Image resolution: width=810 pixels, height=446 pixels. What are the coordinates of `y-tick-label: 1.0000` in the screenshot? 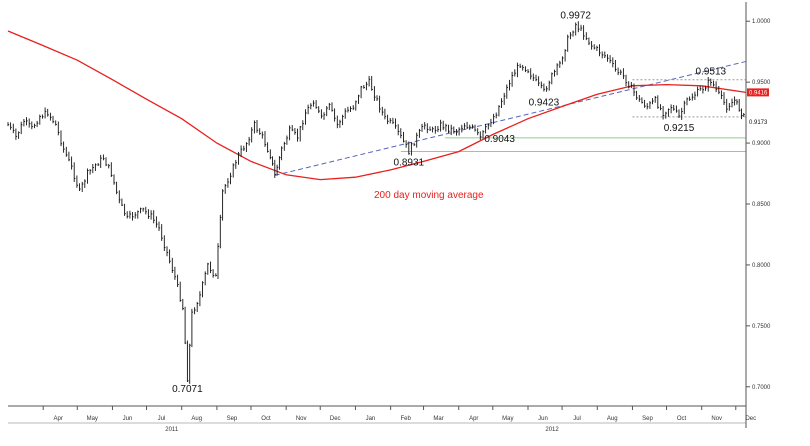 It's located at (761, 22).